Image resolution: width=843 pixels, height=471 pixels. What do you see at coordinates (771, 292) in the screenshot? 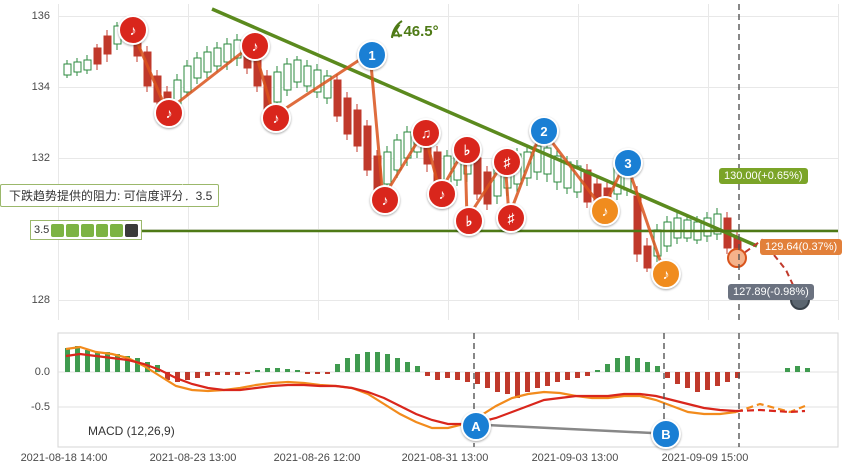
I see `price-label-lower: 127.89(-0.98%)` at bounding box center [771, 292].